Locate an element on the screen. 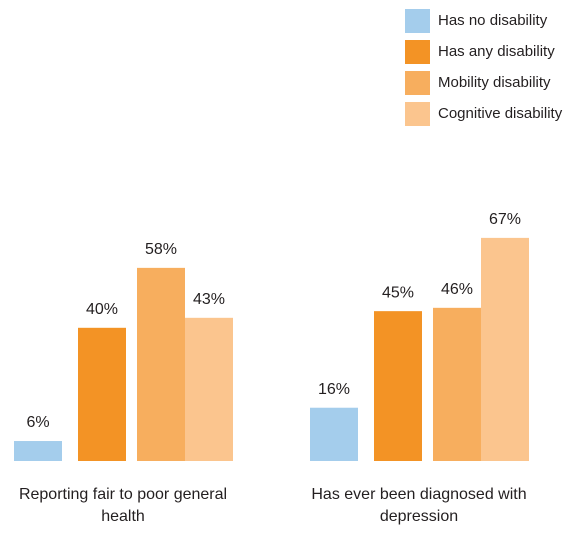 The width and height of the screenshot is (579, 536). data-label: 40% is located at coordinates (102, 309).